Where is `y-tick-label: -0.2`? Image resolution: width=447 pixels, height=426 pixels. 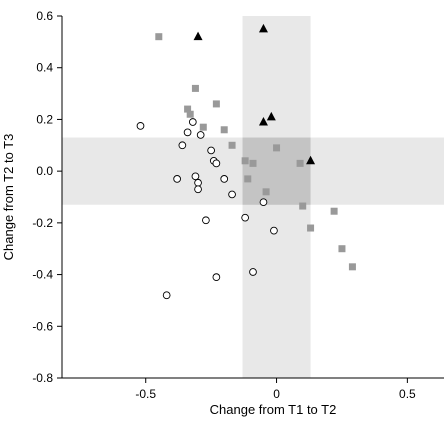 y-tick-label: -0.2 is located at coordinates (42, 223).